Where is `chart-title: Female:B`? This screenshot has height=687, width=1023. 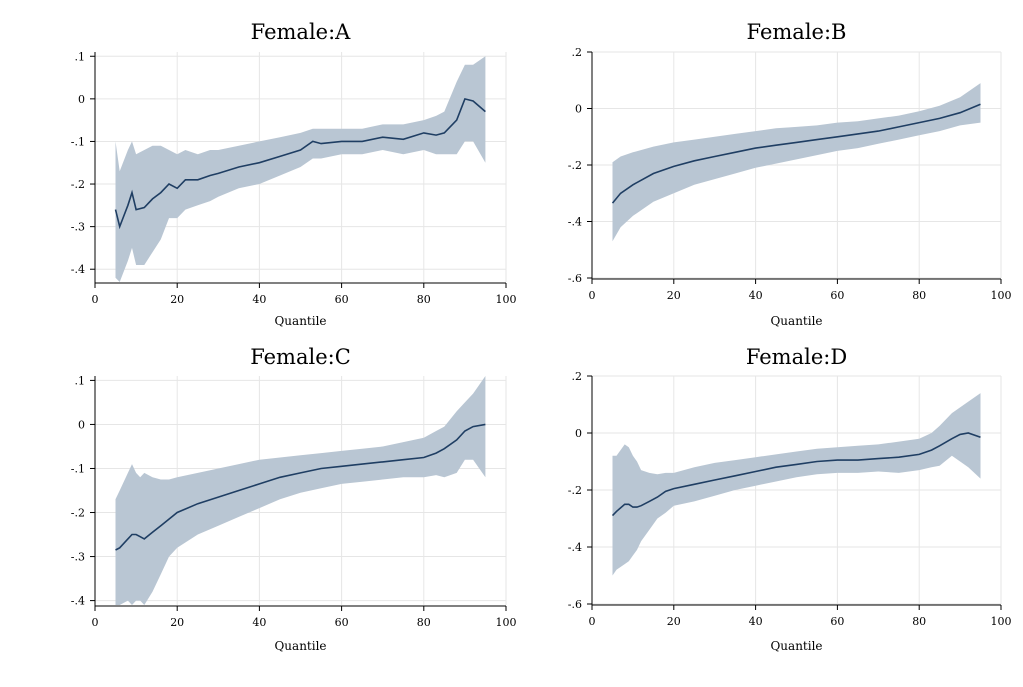
chart-title: Female:B is located at coordinates (797, 32).